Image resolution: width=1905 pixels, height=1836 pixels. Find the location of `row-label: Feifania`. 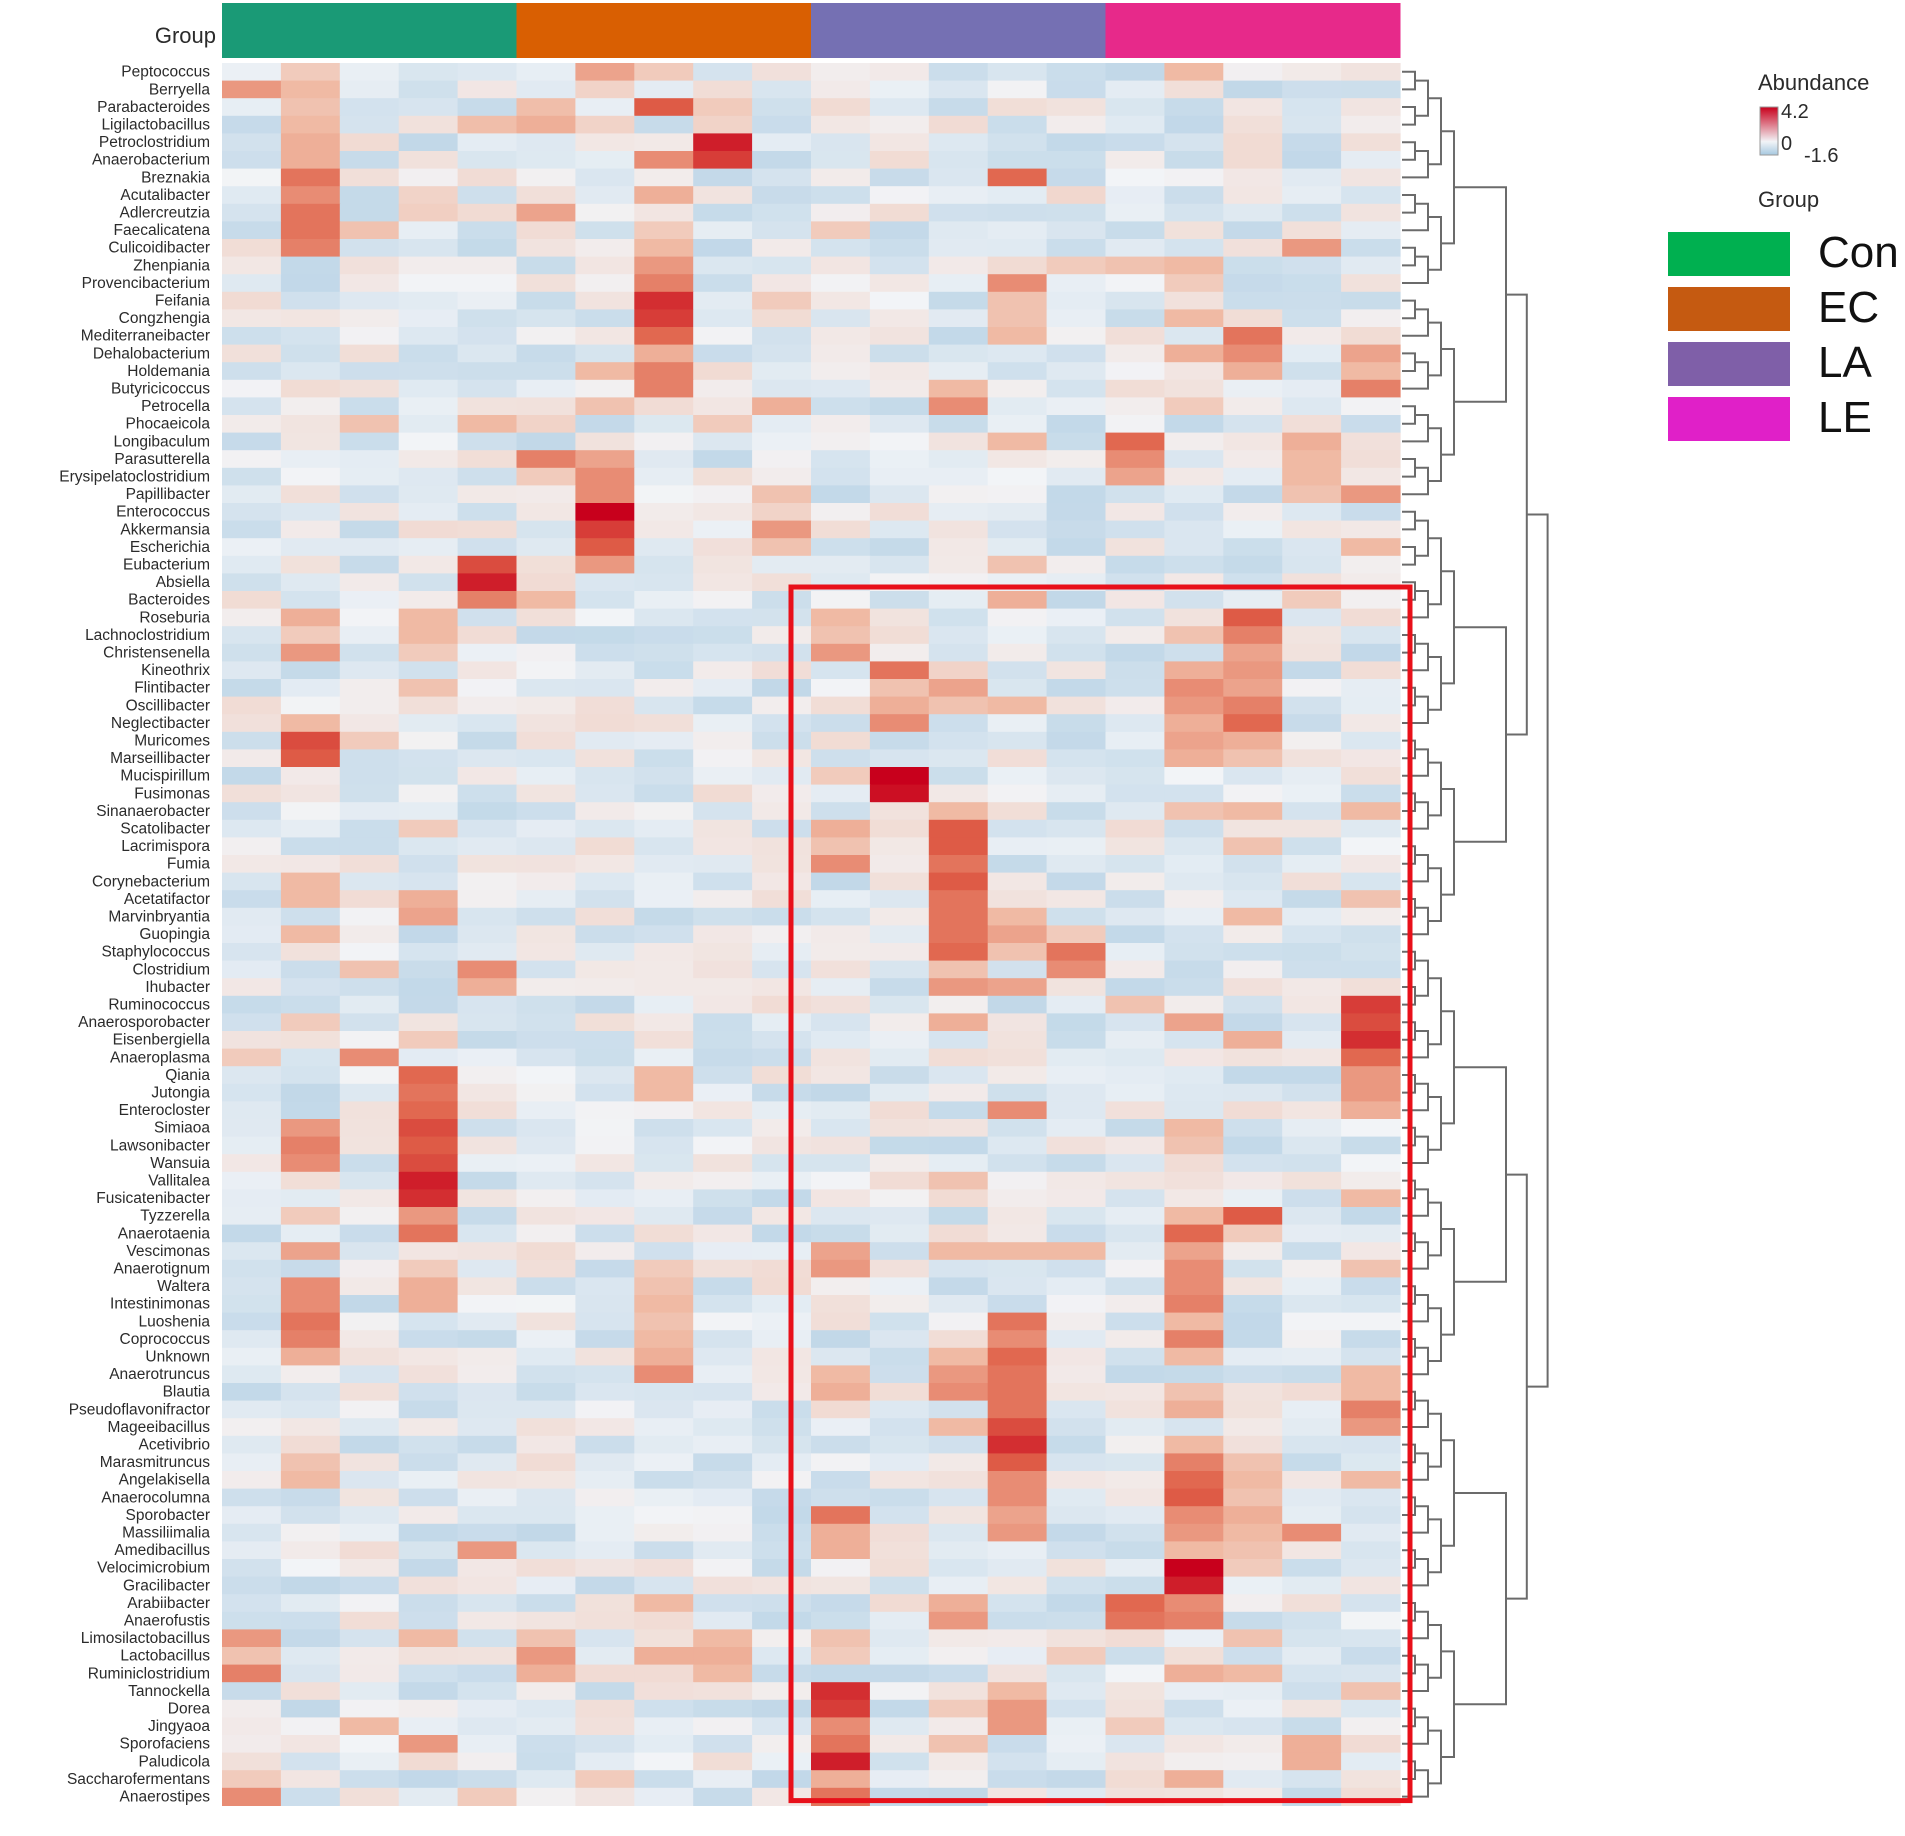

row-label: Feifania is located at coordinates (183, 301).